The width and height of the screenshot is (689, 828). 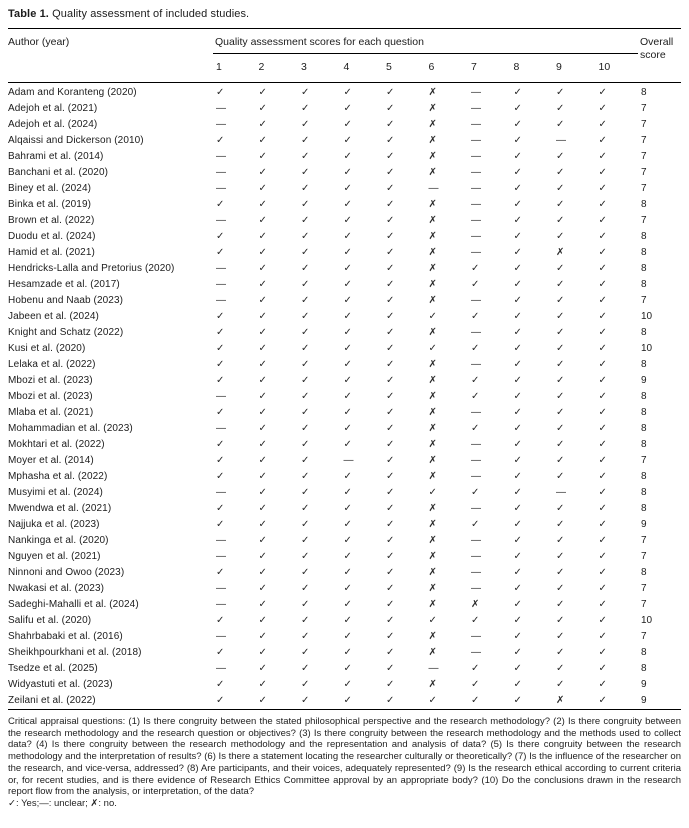 What do you see at coordinates (64, 284) in the screenshot?
I see `author-cell: Hesamzade et al. (2017)` at bounding box center [64, 284].